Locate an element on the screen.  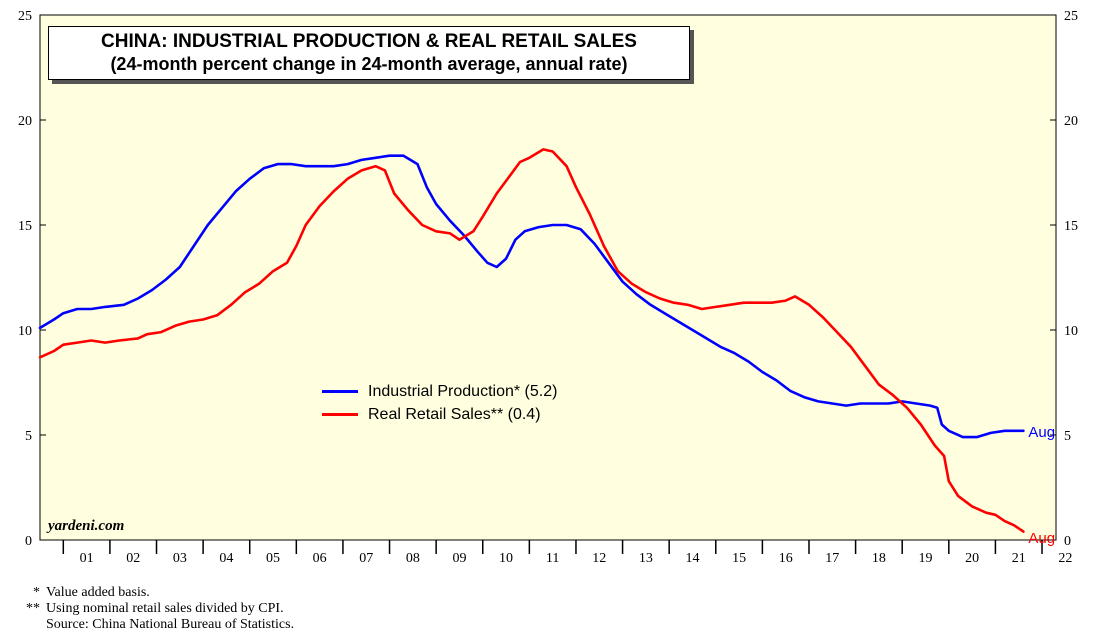
x-tick-label: 19 is located at coordinates (926, 558).